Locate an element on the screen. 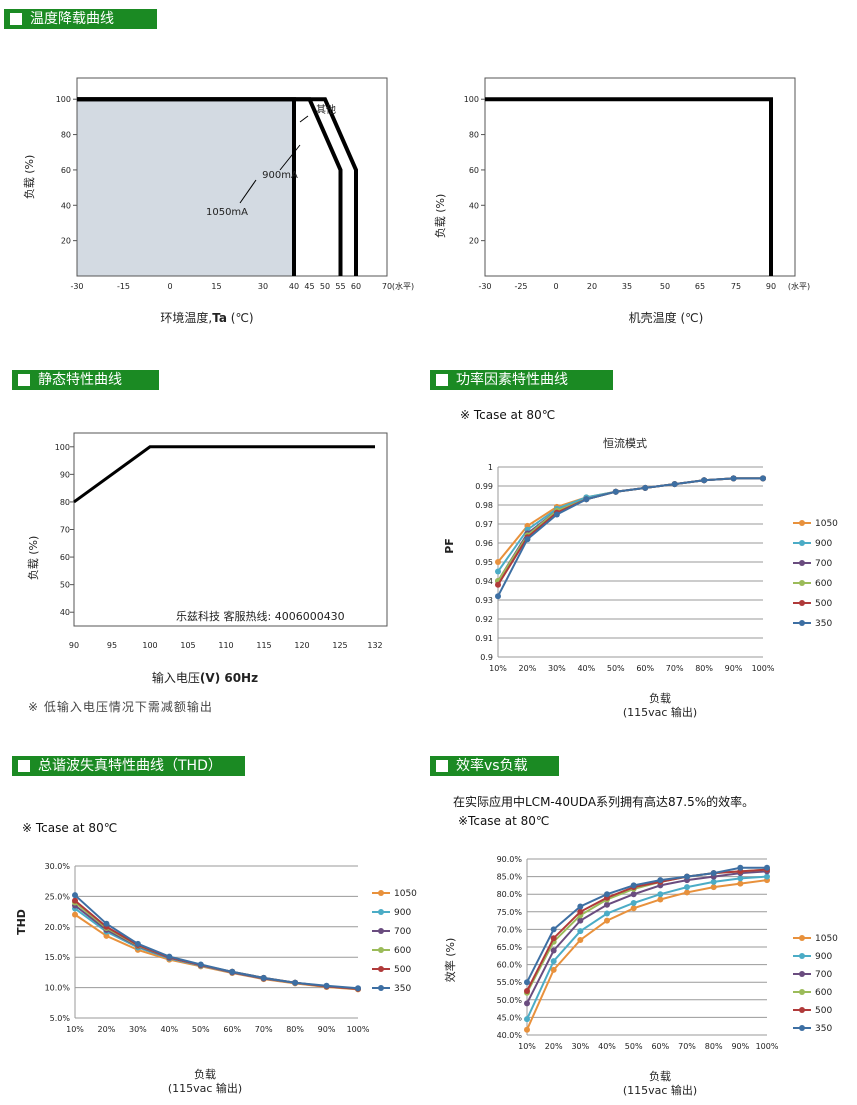 This screenshot has height=1105, width=857. chart-title: 恒流模式 is located at coordinates (625, 443).